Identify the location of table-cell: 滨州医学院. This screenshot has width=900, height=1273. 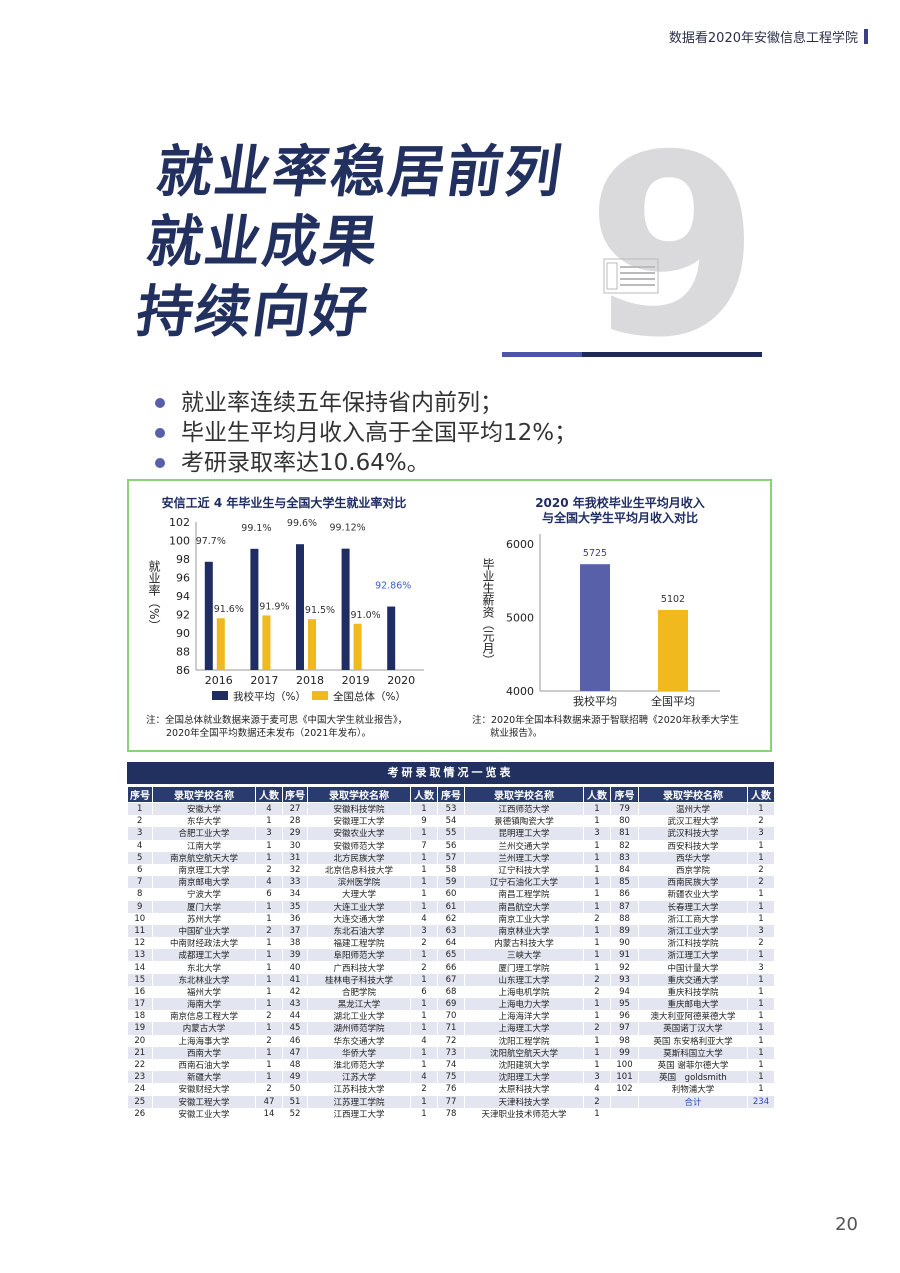
(359, 882).